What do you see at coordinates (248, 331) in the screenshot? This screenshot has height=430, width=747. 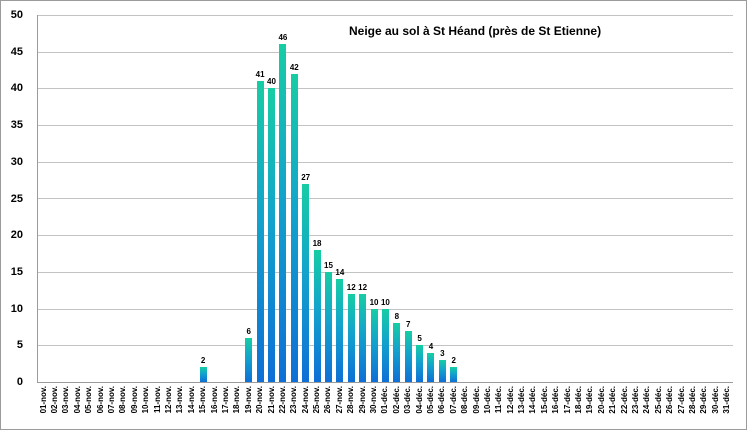 I see `bar-value-label: 6` at bounding box center [248, 331].